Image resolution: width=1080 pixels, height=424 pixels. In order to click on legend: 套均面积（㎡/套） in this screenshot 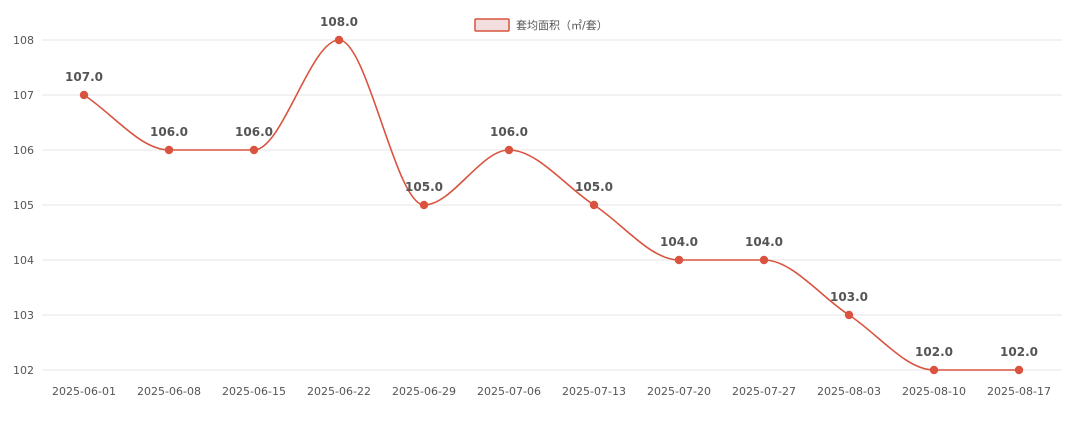, I will do `click(541, 25)`.